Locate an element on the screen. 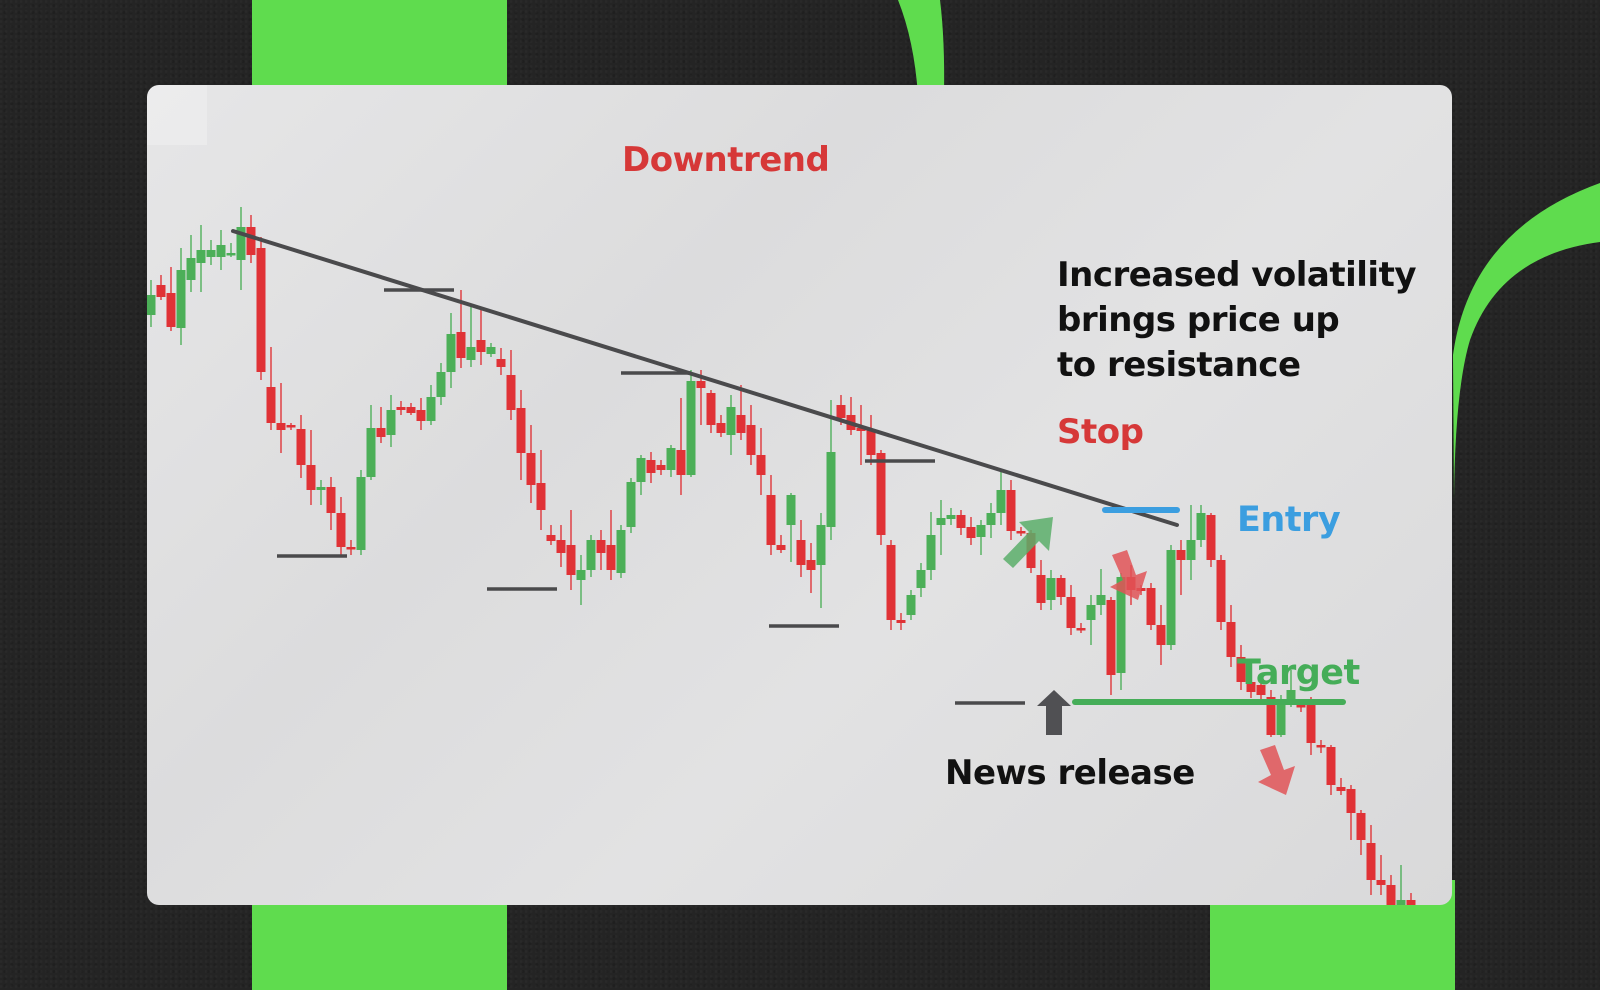  stop-label: Stop is located at coordinates (1100, 432).